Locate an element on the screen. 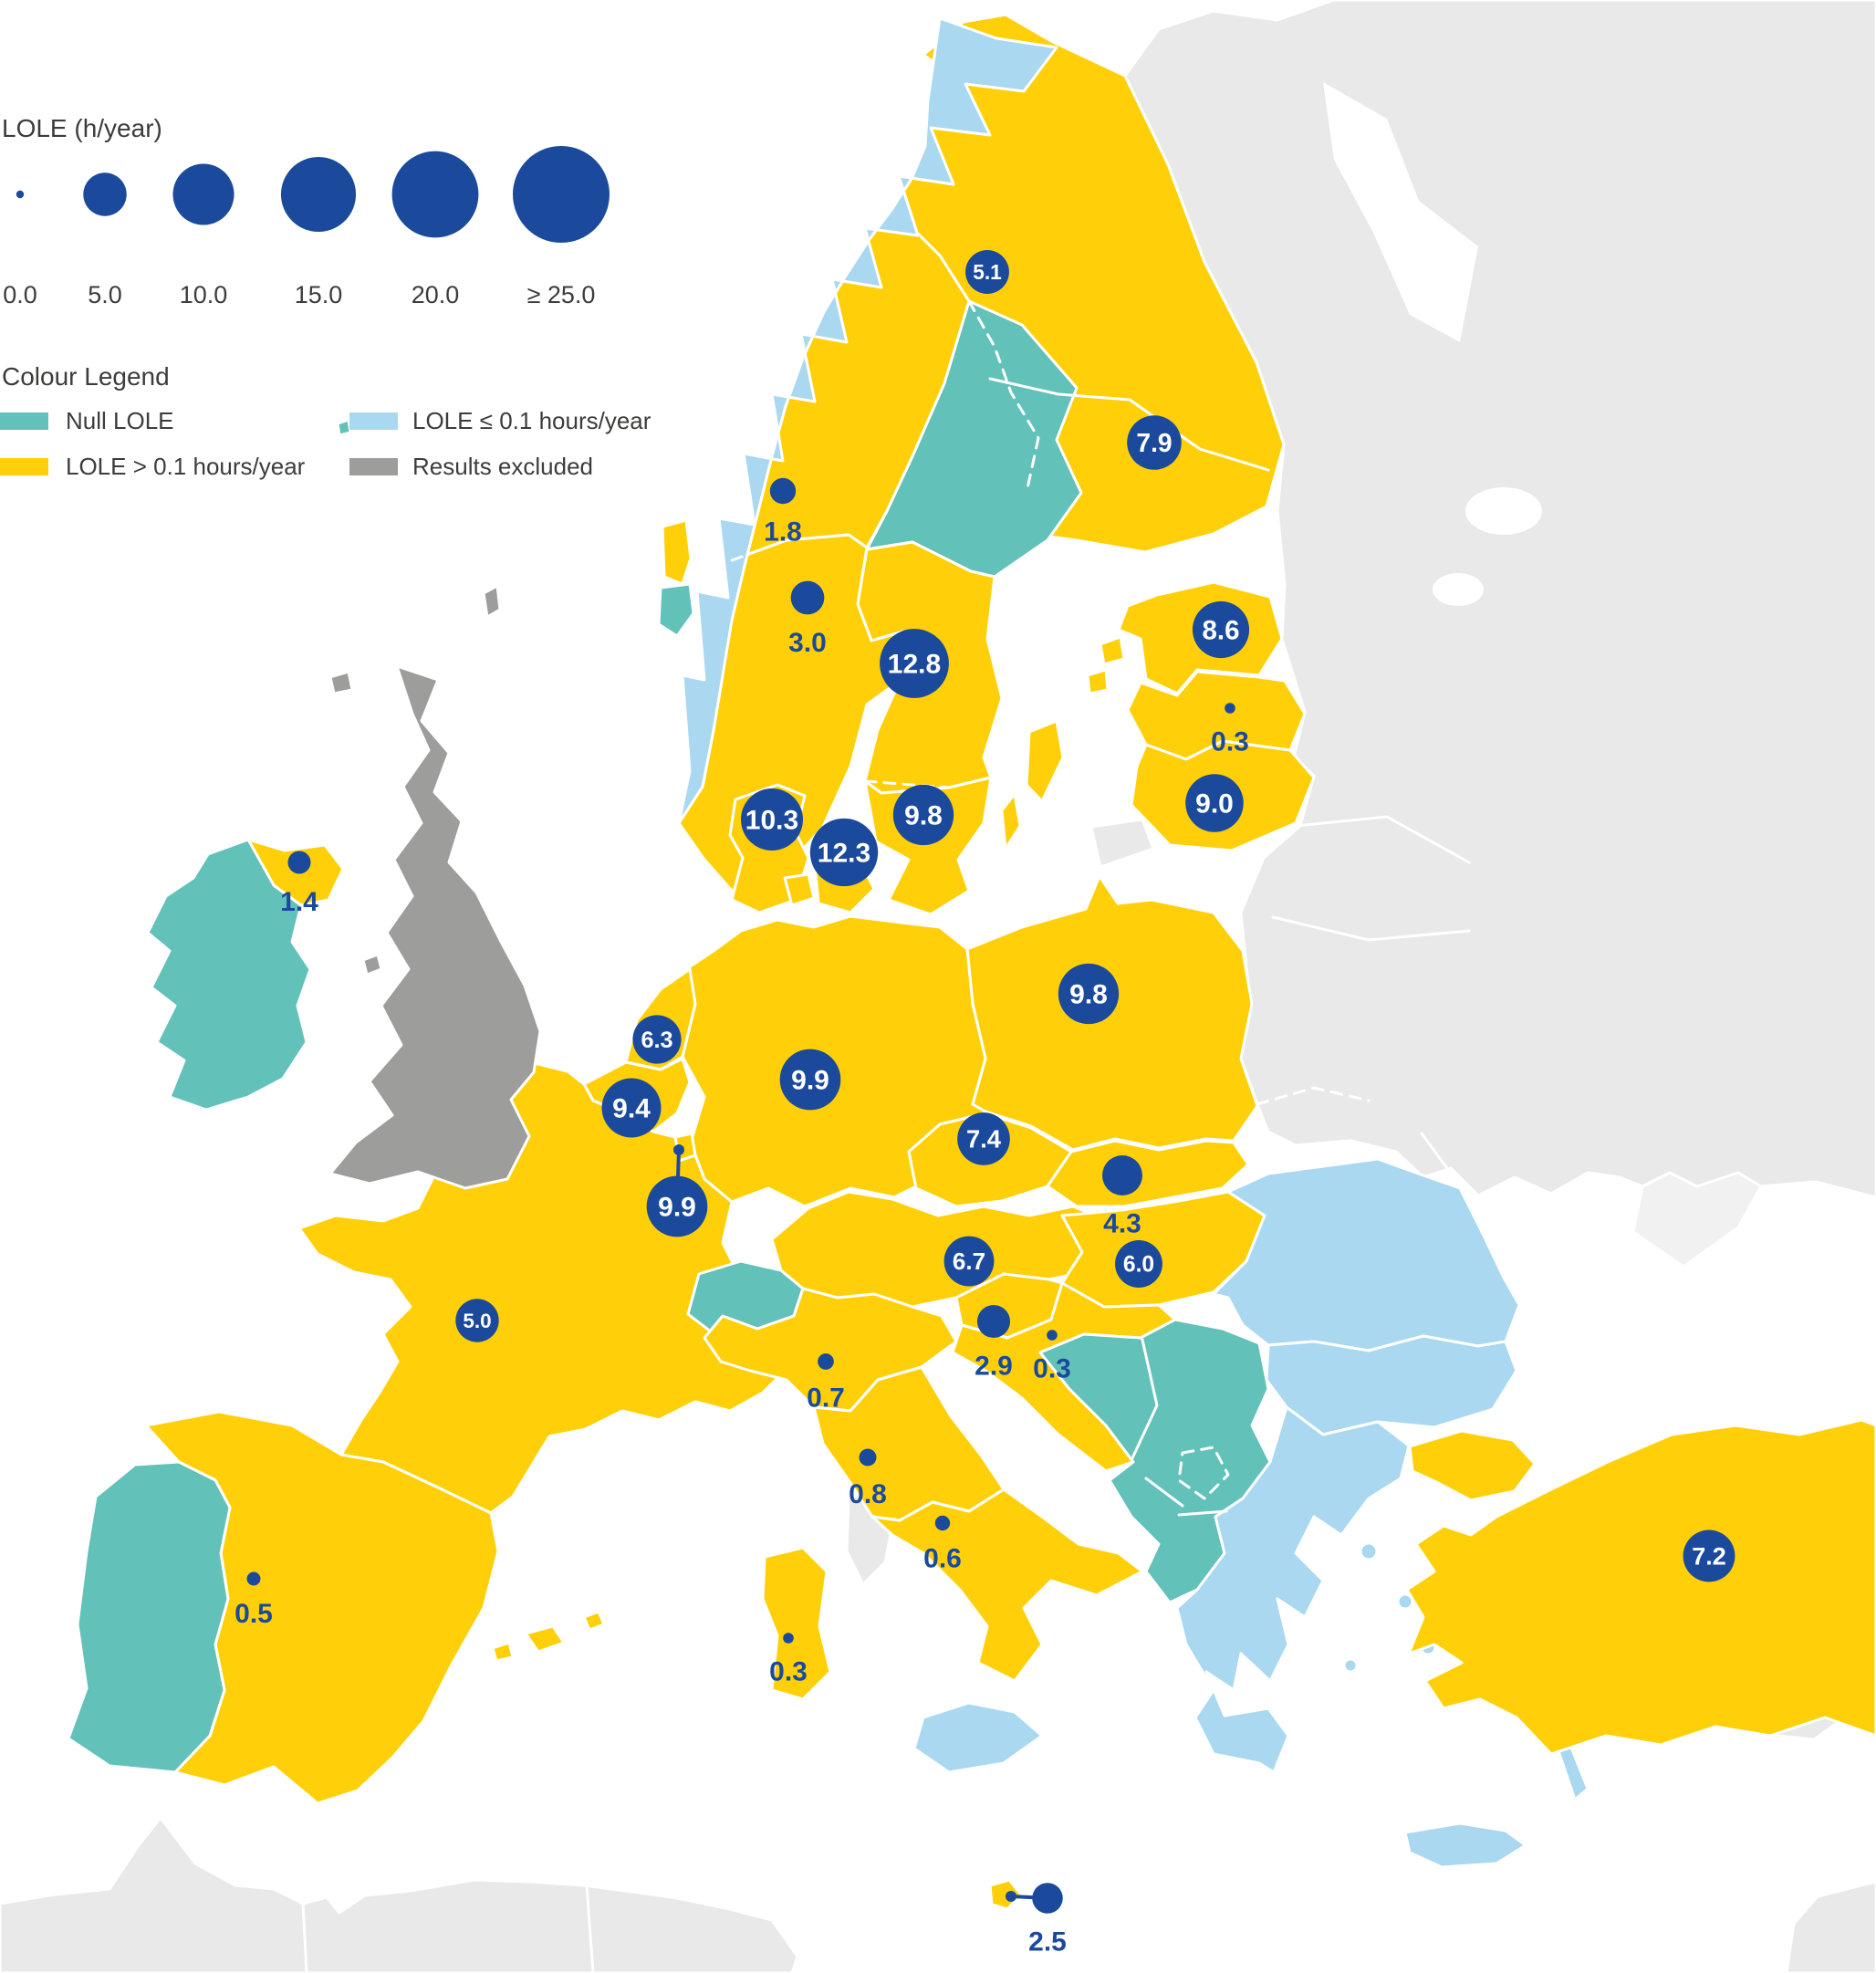  island-sicily is located at coordinates (978, 1737).